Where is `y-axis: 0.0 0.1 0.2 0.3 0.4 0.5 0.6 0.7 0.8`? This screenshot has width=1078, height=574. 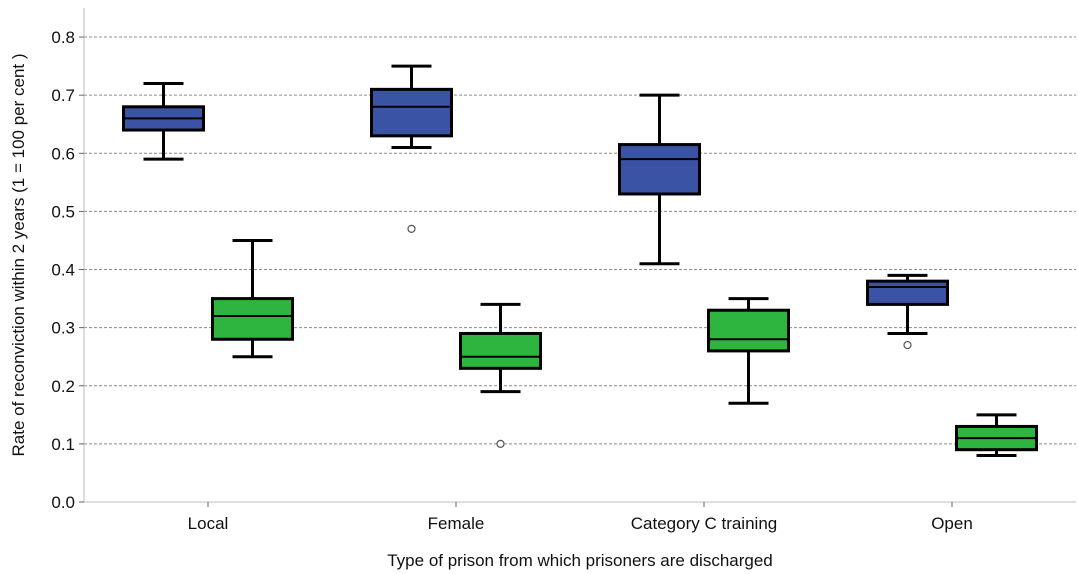
y-axis: 0.0 0.1 0.2 0.3 0.4 0.5 0.6 0.7 0.8 is located at coordinates (68, 260).